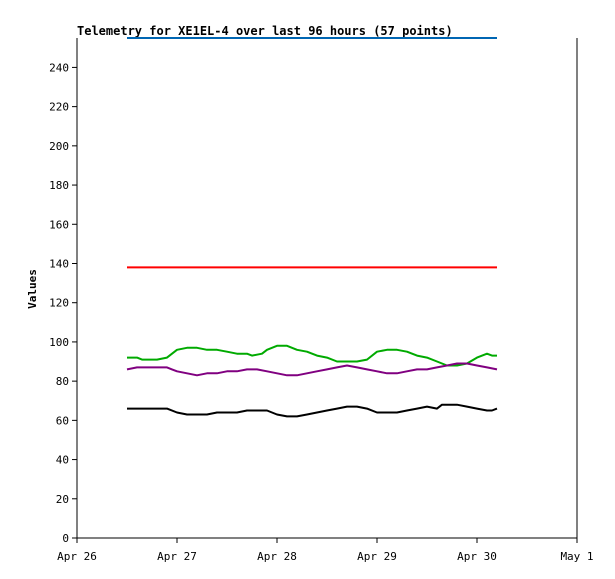 The height and width of the screenshot is (579, 615). Describe the element at coordinates (59, 185) in the screenshot. I see `y-tick-label: 180` at that location.